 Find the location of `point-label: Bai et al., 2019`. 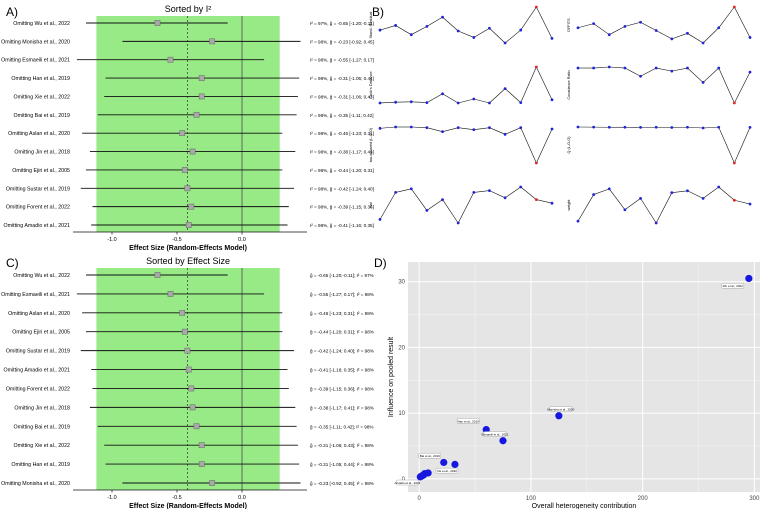

point-label: Bai et al., 2019 is located at coordinates (430, 456).